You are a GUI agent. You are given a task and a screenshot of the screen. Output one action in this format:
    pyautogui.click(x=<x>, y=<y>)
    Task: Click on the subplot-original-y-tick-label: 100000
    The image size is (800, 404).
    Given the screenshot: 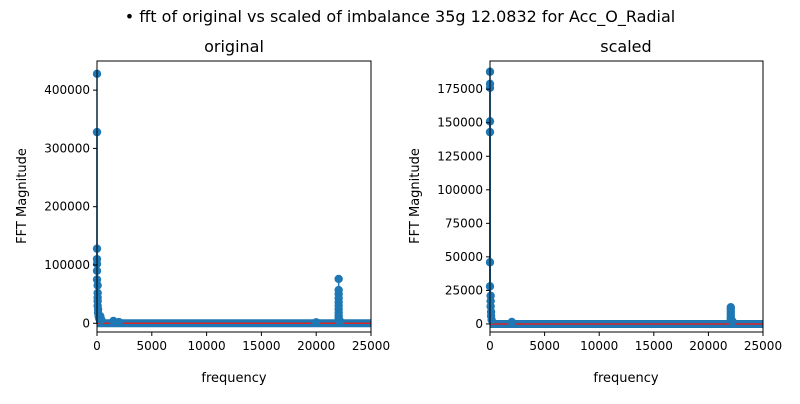 What is the action you would take?
    pyautogui.click(x=67, y=265)
    